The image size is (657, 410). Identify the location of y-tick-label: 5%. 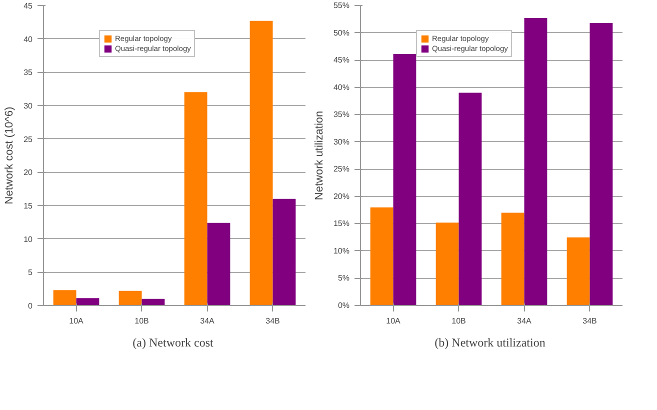
(344, 278).